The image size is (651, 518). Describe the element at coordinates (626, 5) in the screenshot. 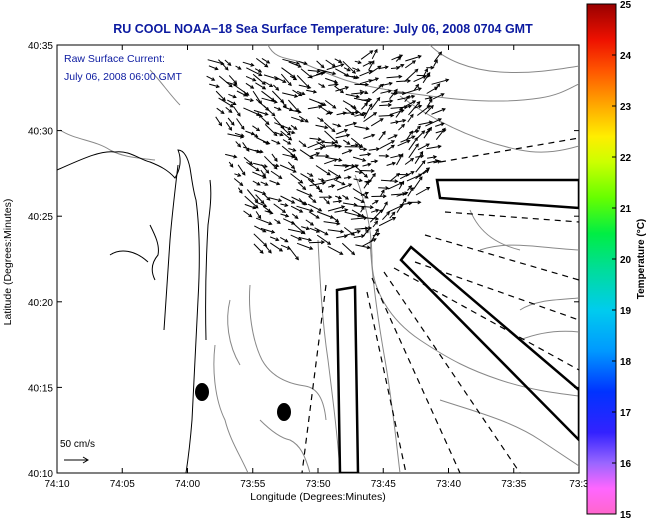

I see `colorbar-tick-label: 25` at that location.